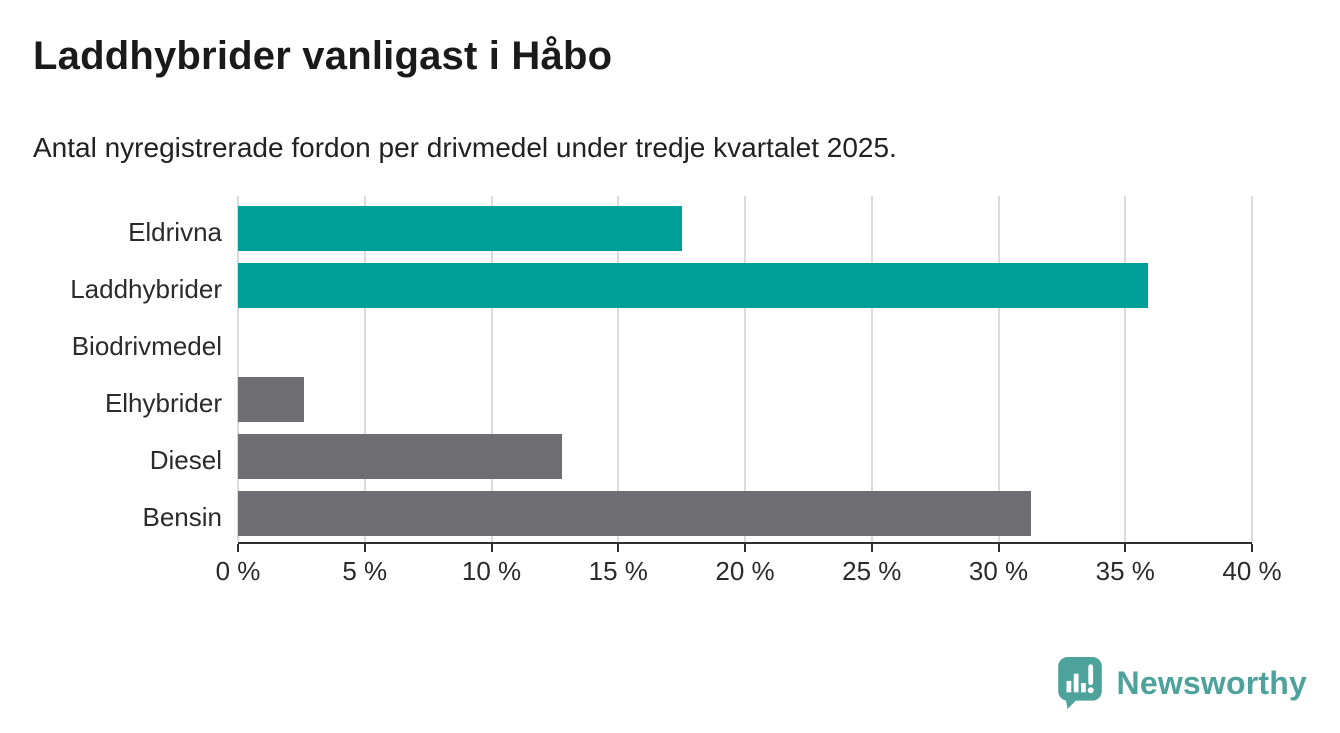 The image size is (1340, 733). Describe the element at coordinates (175, 232) in the screenshot. I see `category-label: Eldrivna` at that location.